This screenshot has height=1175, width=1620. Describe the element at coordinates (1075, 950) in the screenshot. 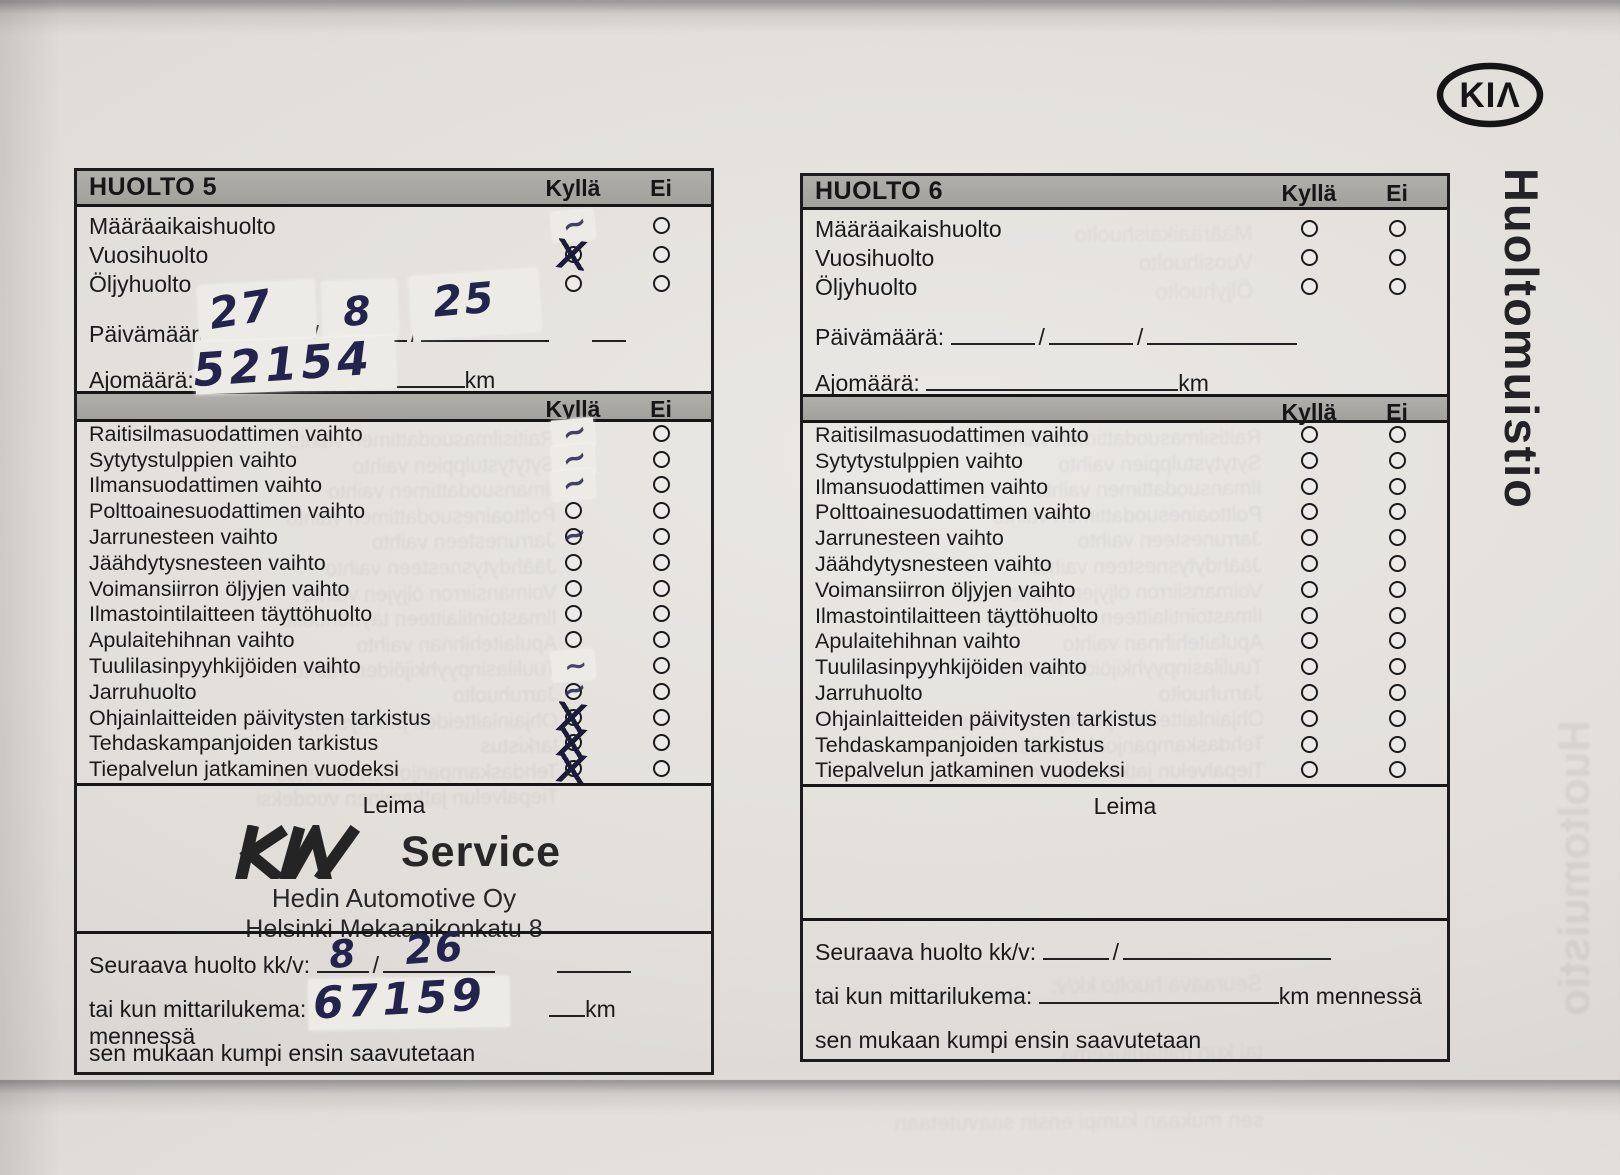

I see `next-month-field` at that location.